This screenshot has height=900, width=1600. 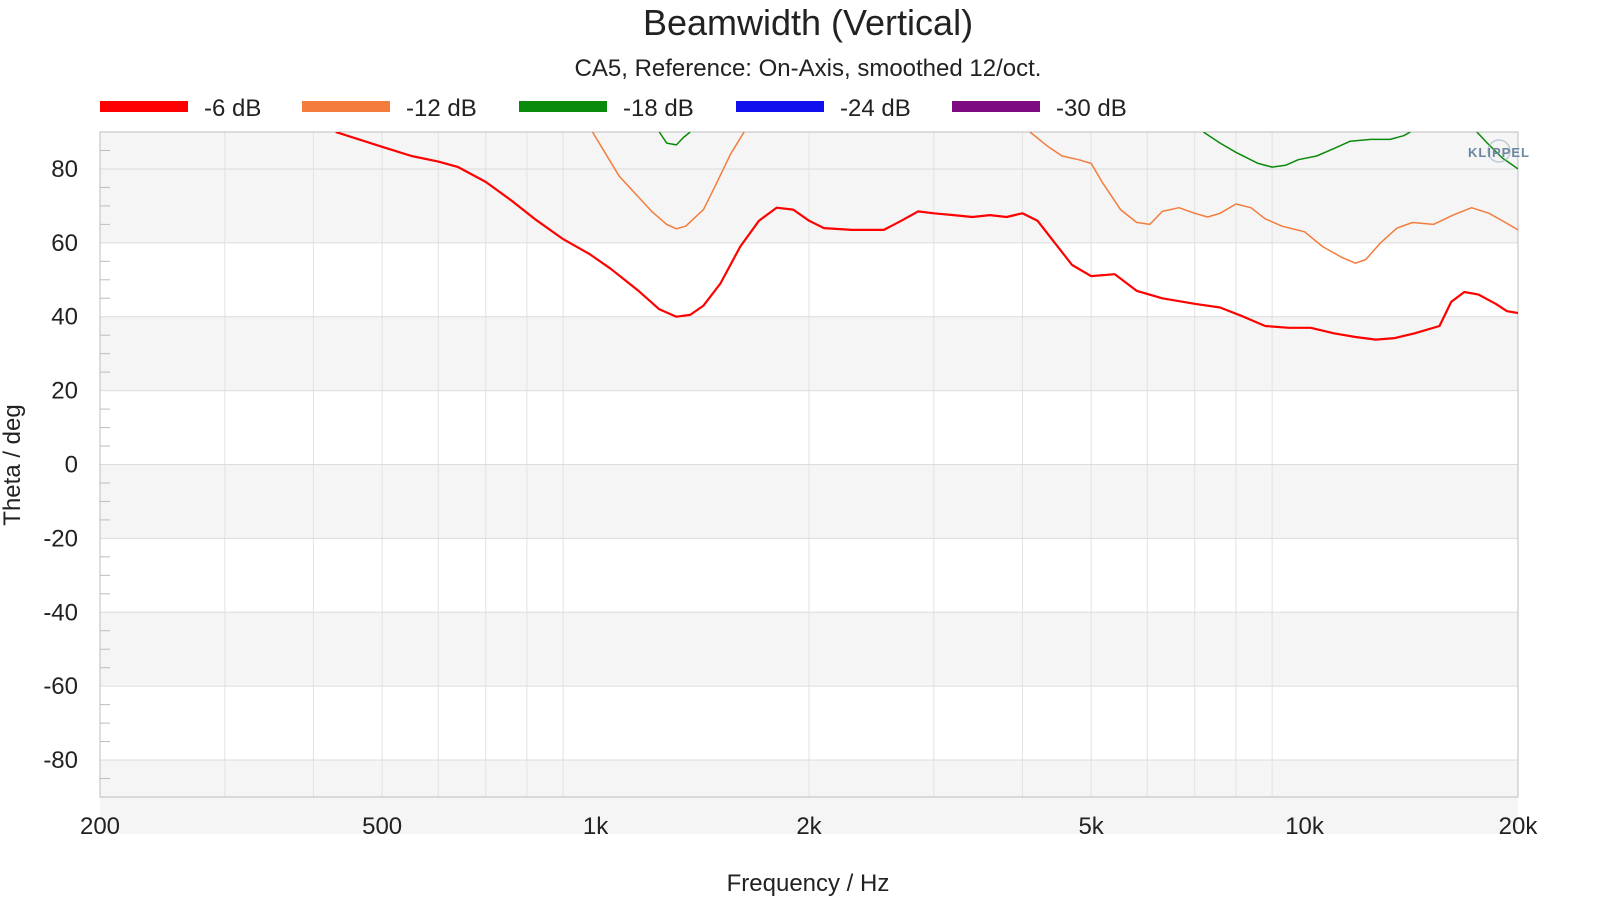 I want to click on x-tick-label: 20k, so click(x=1519, y=826).